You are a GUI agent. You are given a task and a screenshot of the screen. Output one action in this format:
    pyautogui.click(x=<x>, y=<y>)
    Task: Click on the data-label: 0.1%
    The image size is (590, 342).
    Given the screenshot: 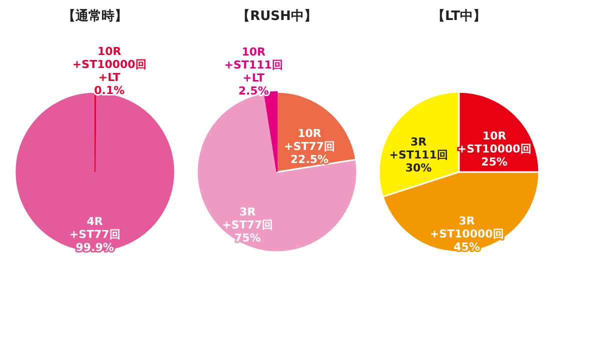 What is the action you would take?
    pyautogui.click(x=109, y=90)
    